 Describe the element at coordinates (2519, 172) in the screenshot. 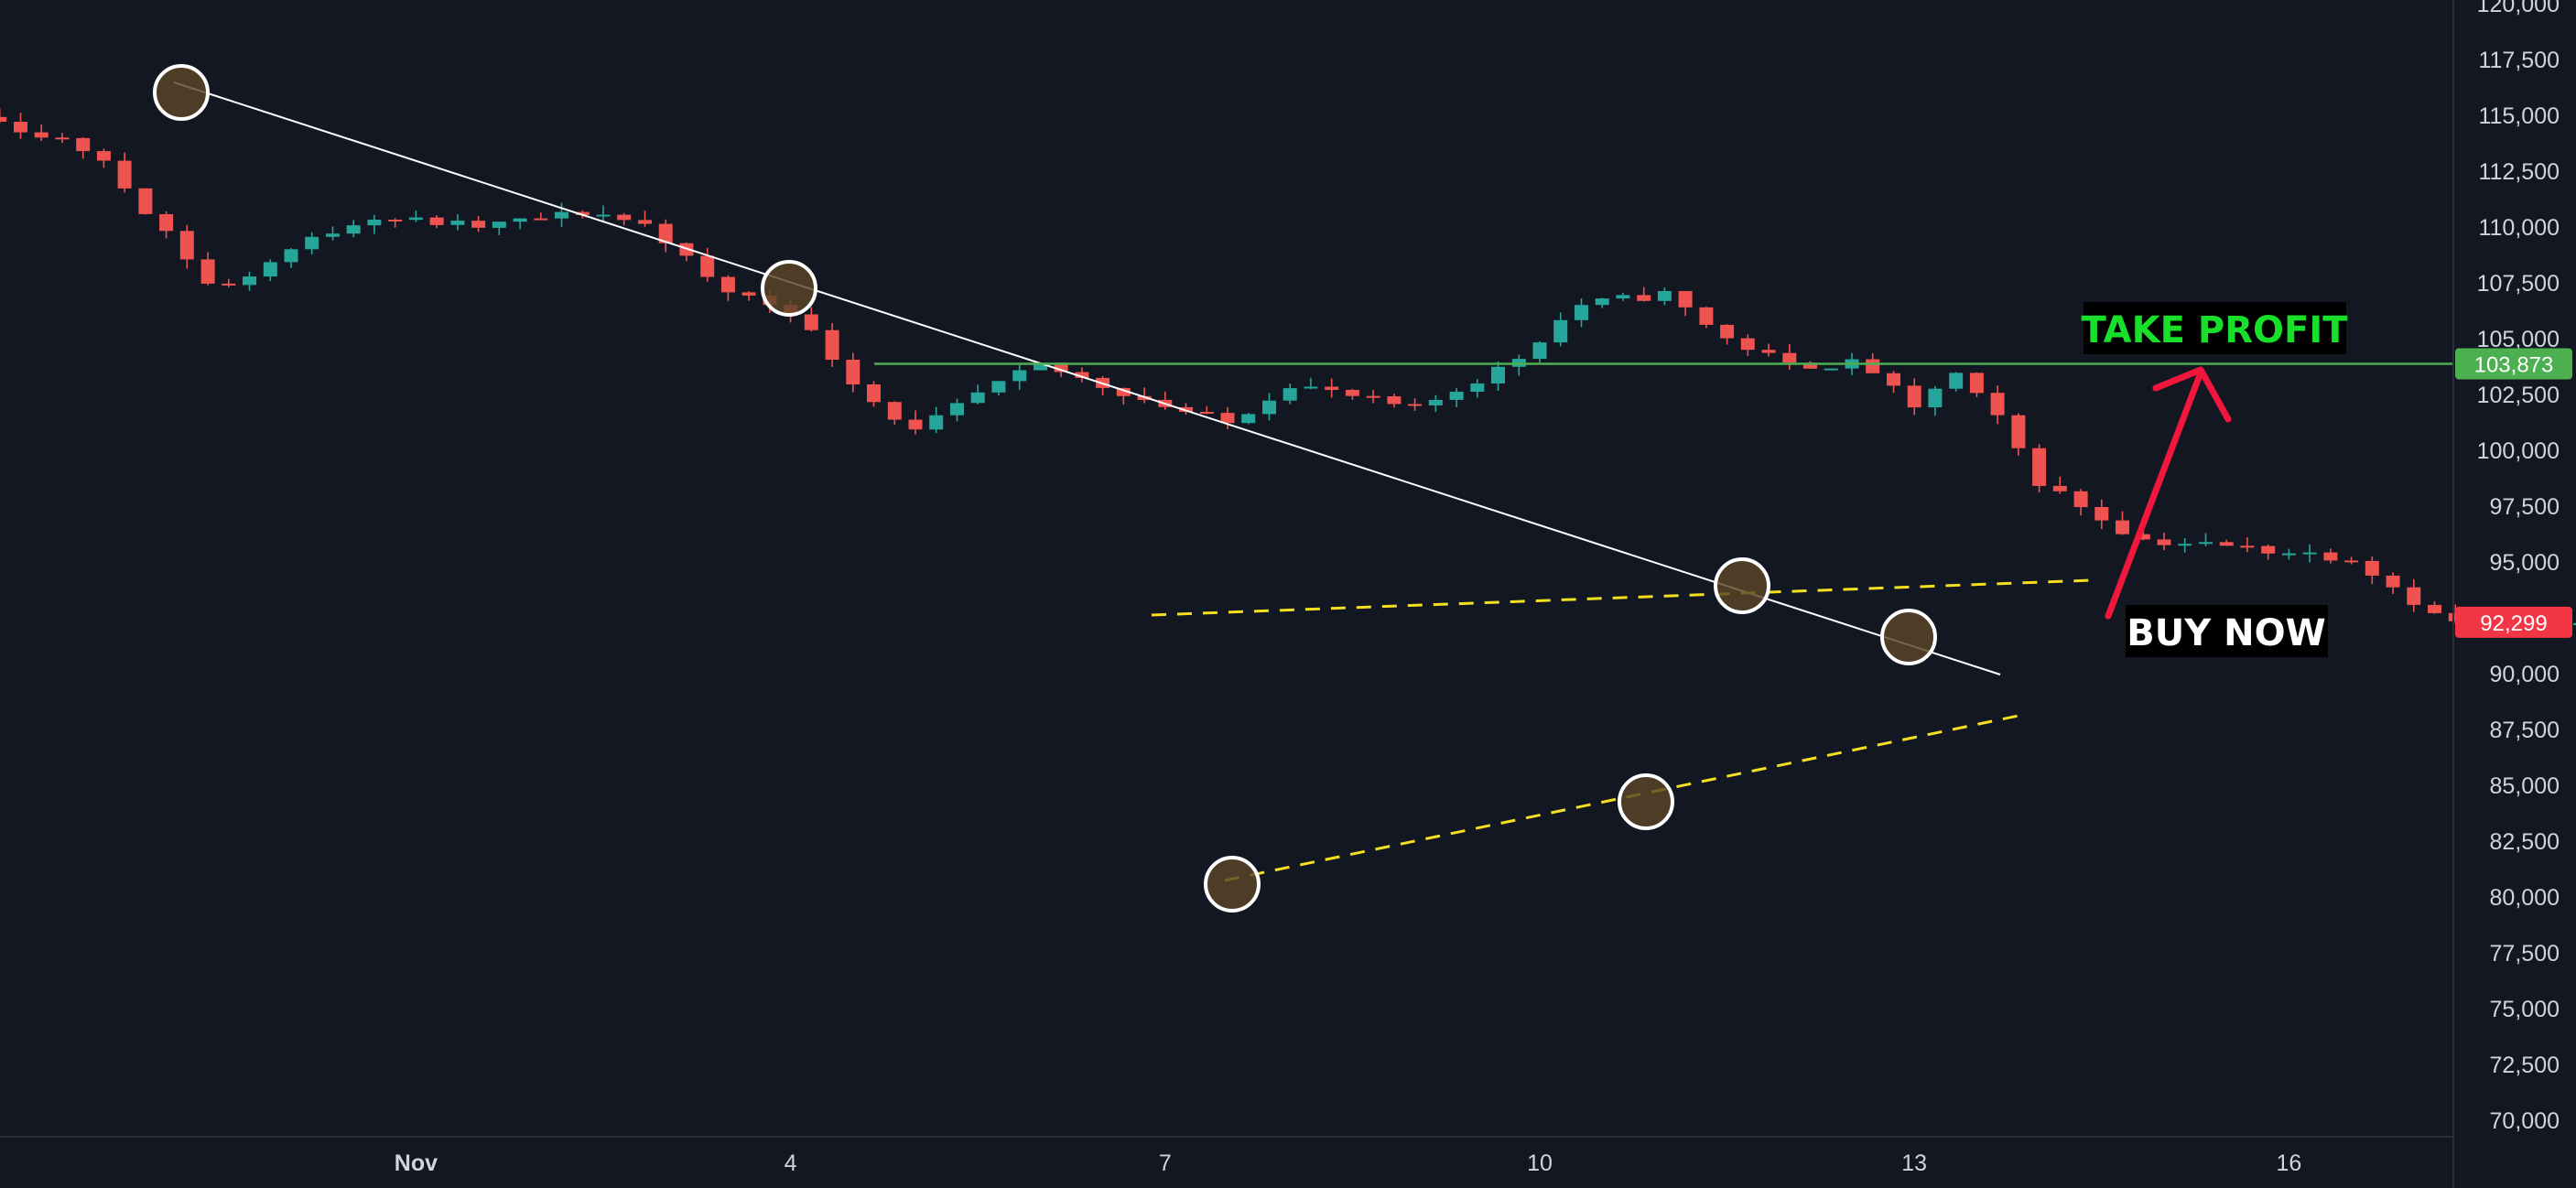

I see `y-tick-label: 112,500` at that location.